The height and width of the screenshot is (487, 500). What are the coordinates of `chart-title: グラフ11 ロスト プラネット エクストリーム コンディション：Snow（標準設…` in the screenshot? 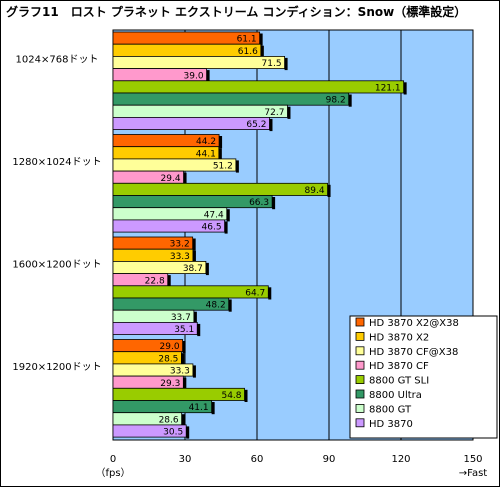 It's located at (236, 12).